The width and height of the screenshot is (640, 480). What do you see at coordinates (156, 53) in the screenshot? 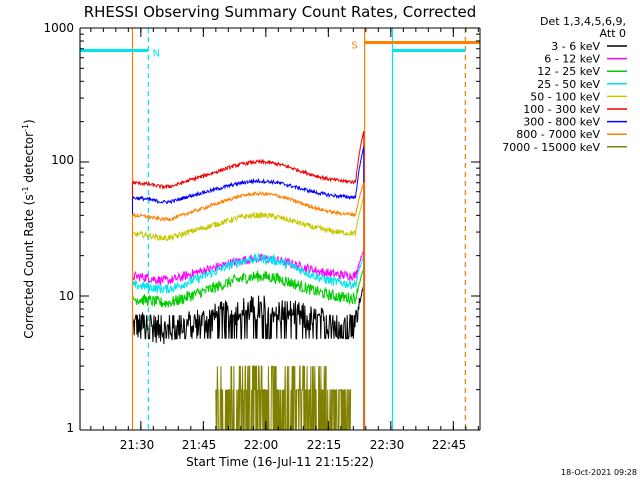
I see `flag-label: N` at bounding box center [156, 53].